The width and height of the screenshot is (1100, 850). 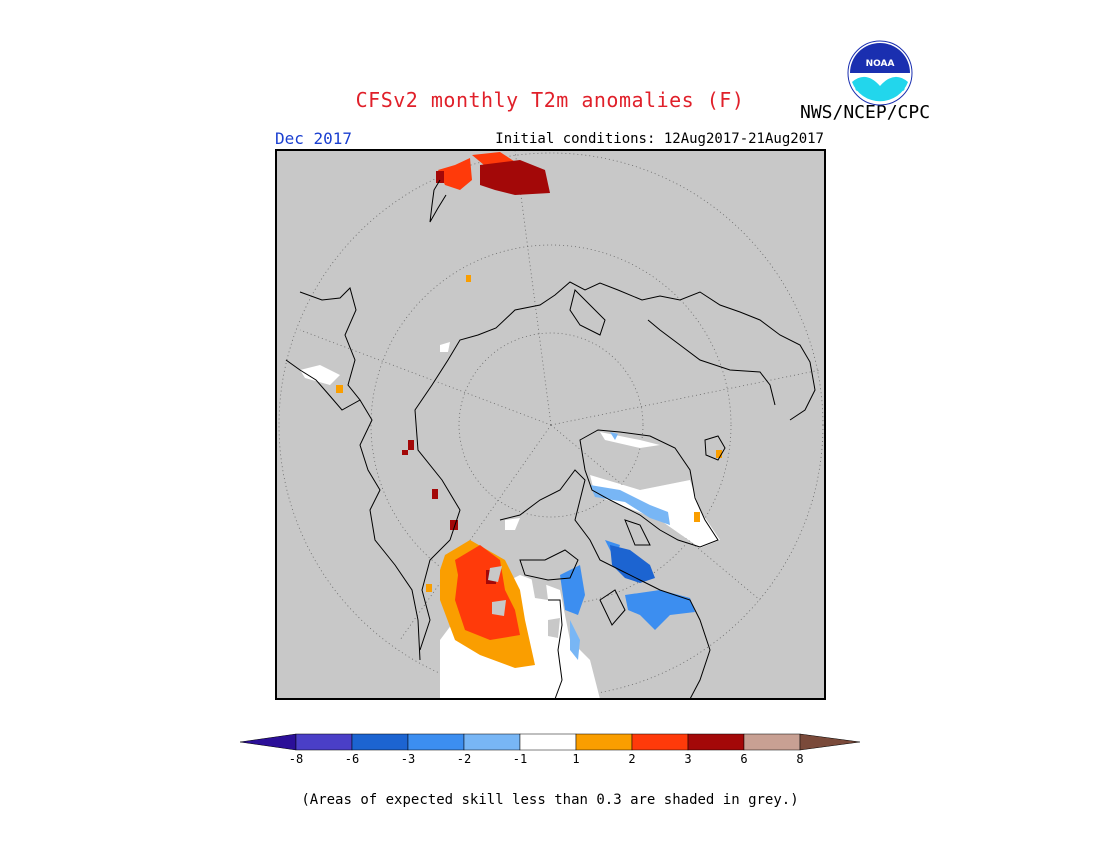 What do you see at coordinates (632, 759) in the screenshot?
I see `colorbar-tick-label: 2` at bounding box center [632, 759].